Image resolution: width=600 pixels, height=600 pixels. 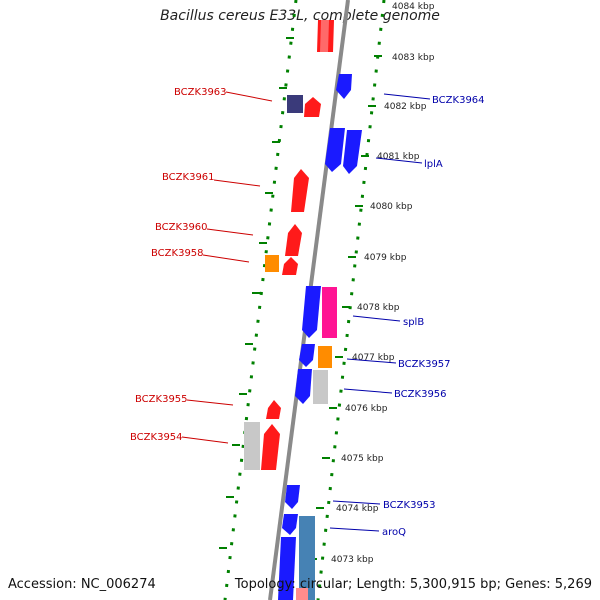 What do you see at coordinates (433, 164) in the screenshot?
I see `gene-label-right: lplA` at bounding box center [433, 164].